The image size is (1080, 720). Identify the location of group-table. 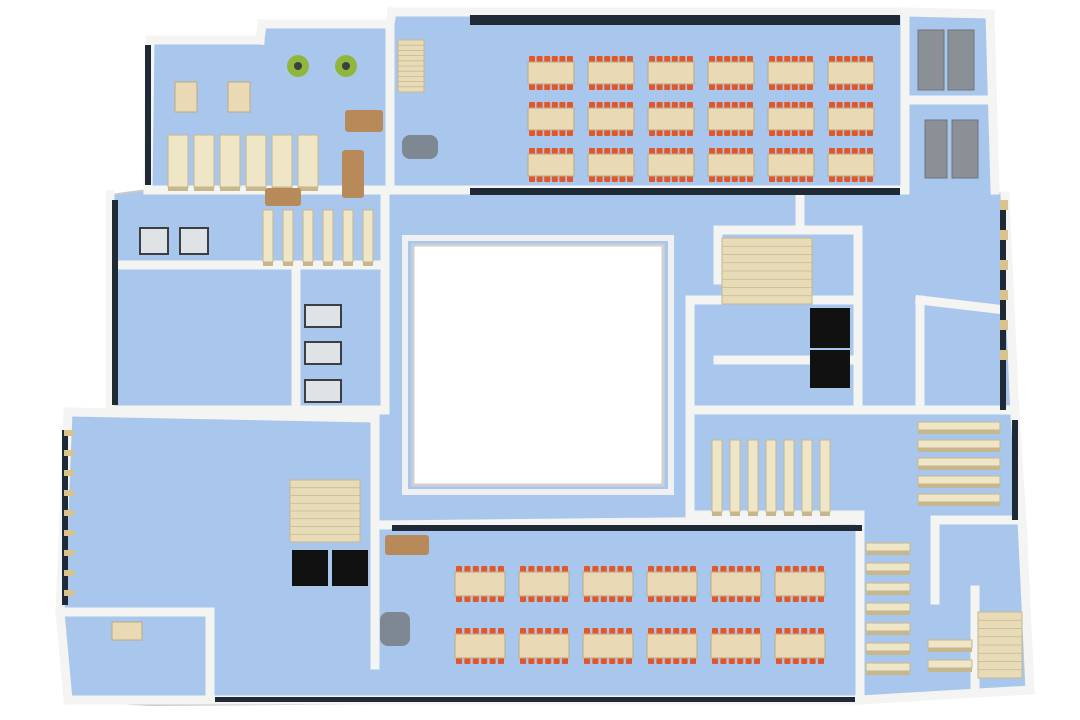
(186, 97).